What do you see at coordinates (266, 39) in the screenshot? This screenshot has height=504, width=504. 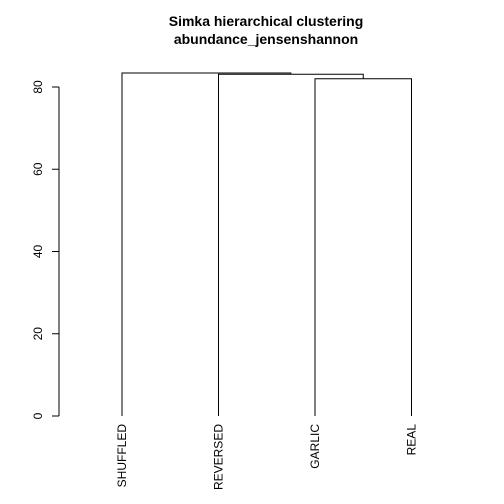 I see `chart-subtitle: abundance_jensenshannon` at bounding box center [266, 39].